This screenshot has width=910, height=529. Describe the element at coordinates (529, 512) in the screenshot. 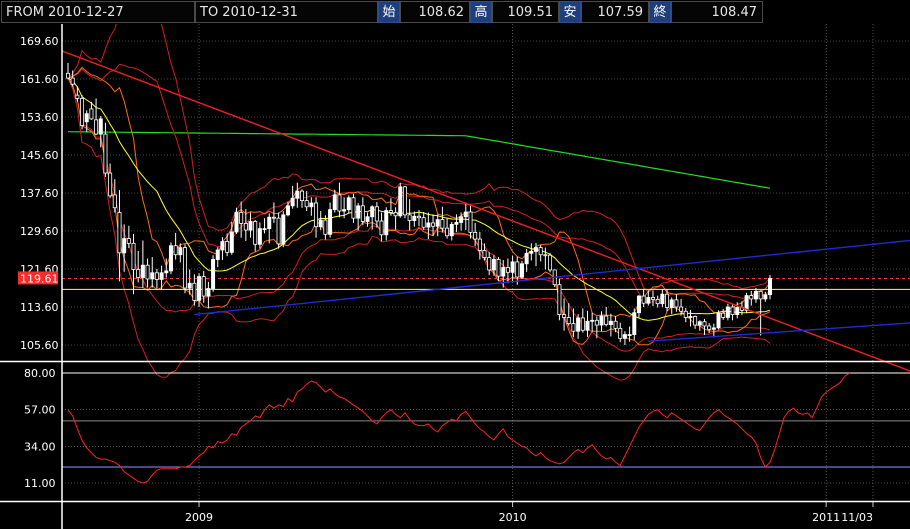

I see `x-axis: 2009 2010 2011 11/03` at that location.